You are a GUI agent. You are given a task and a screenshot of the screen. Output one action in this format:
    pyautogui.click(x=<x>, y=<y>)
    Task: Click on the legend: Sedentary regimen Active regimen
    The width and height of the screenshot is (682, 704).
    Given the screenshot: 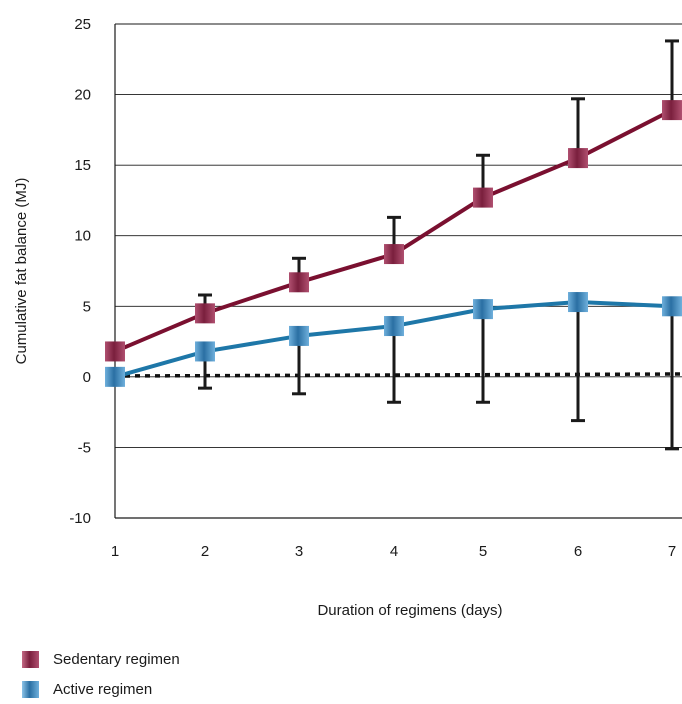 What is the action you would take?
    pyautogui.click(x=101, y=674)
    